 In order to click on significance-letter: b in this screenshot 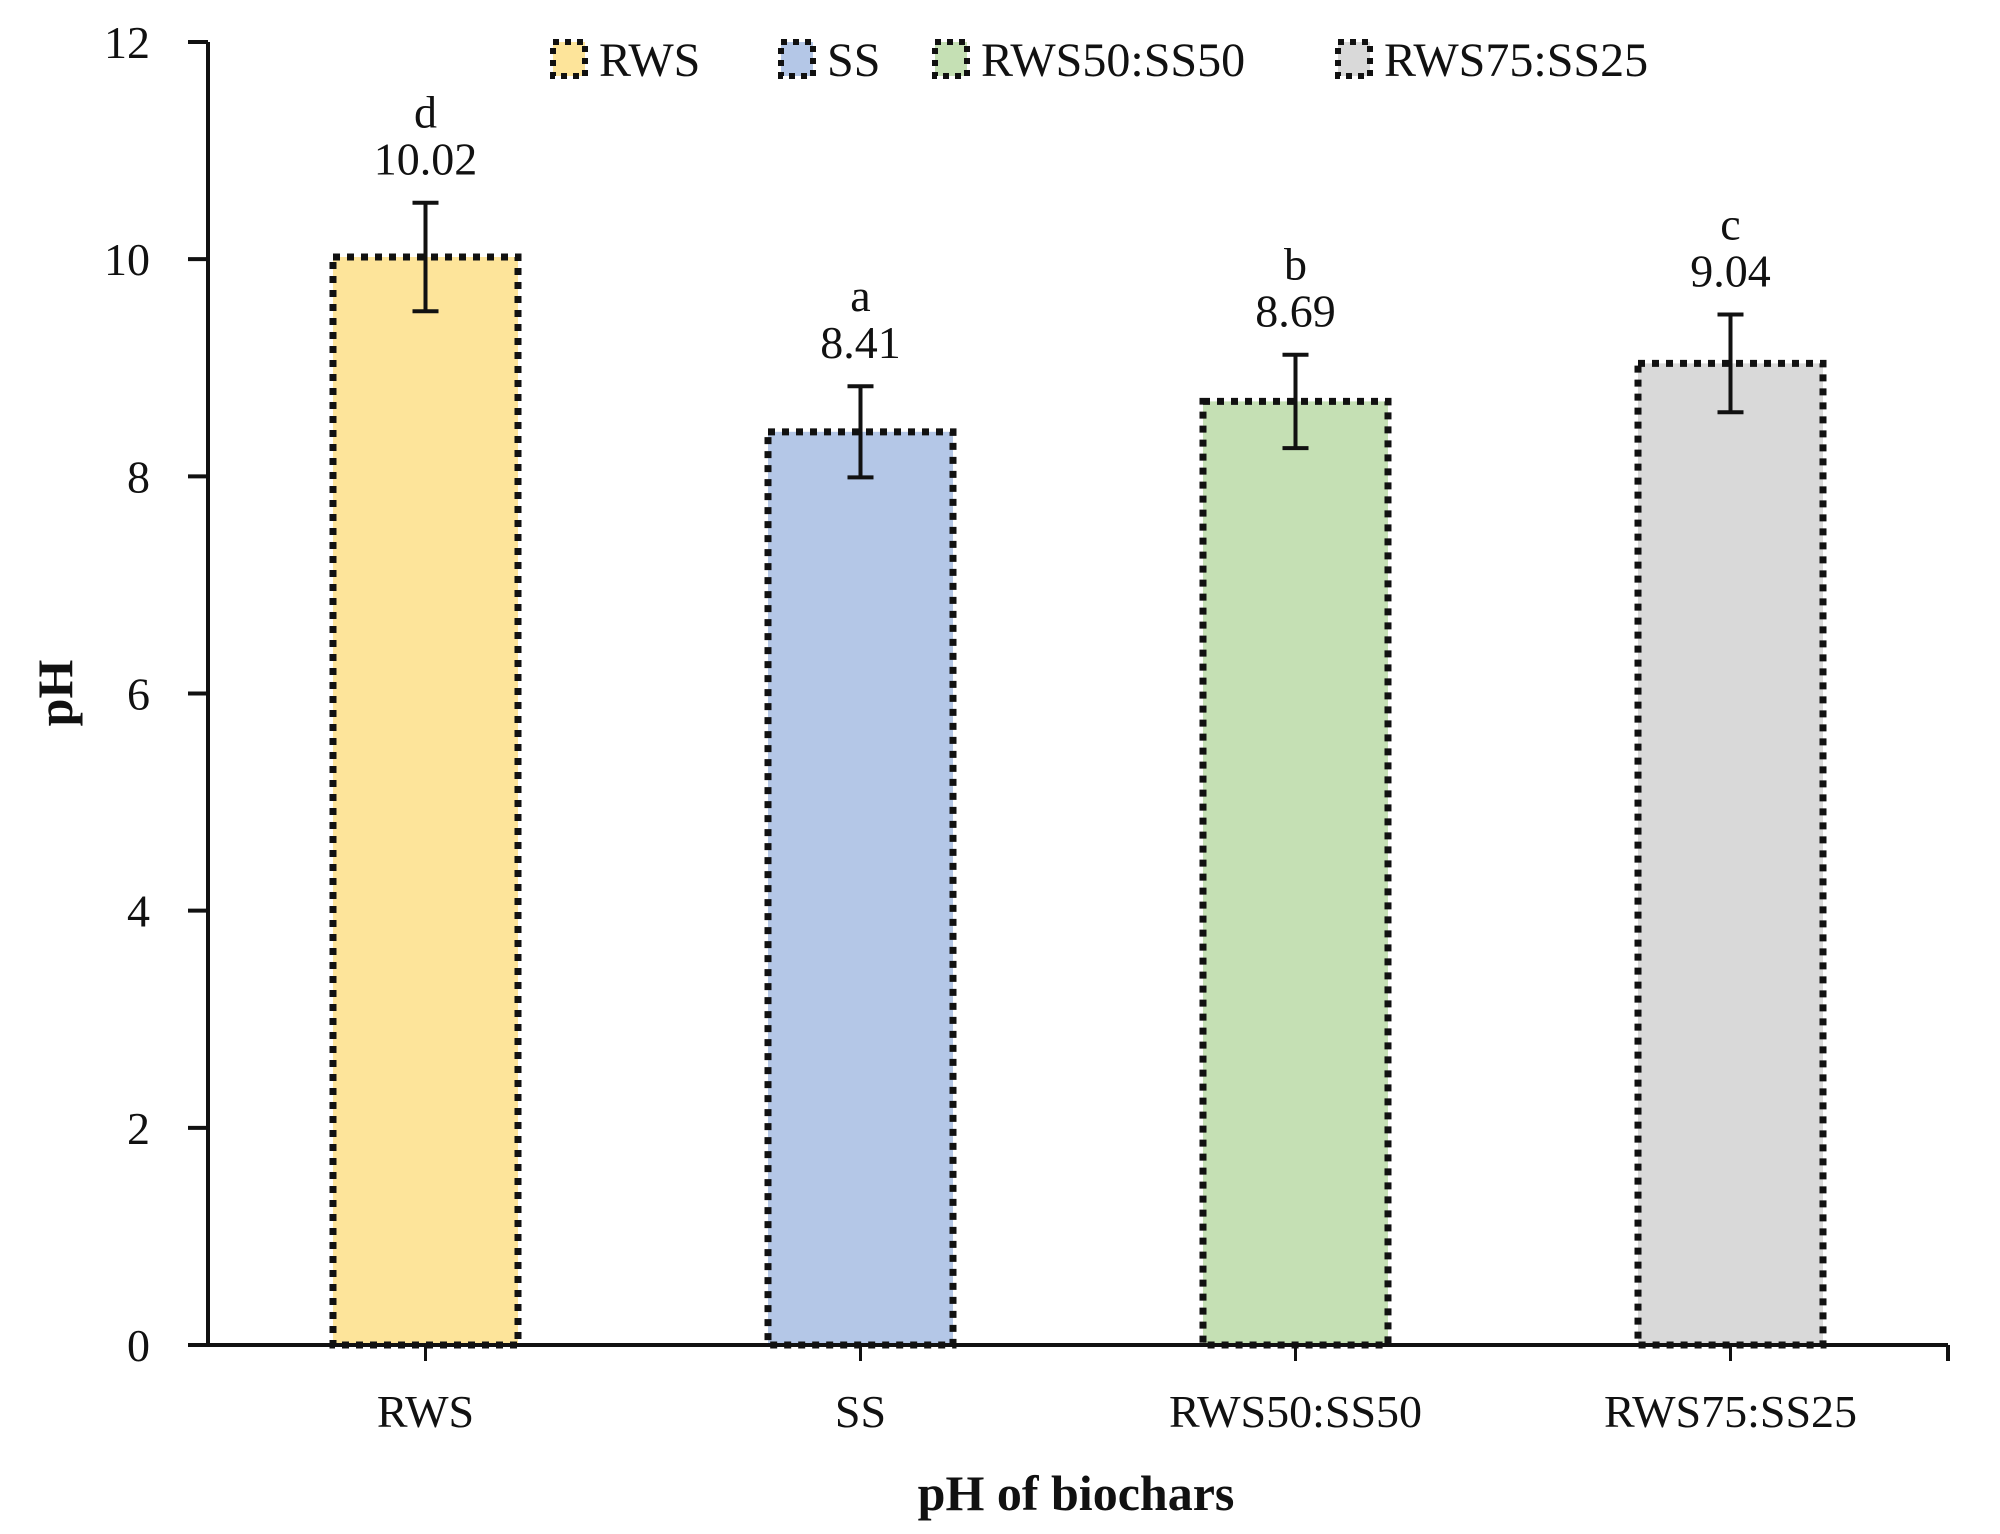, I will do `click(1295, 264)`.